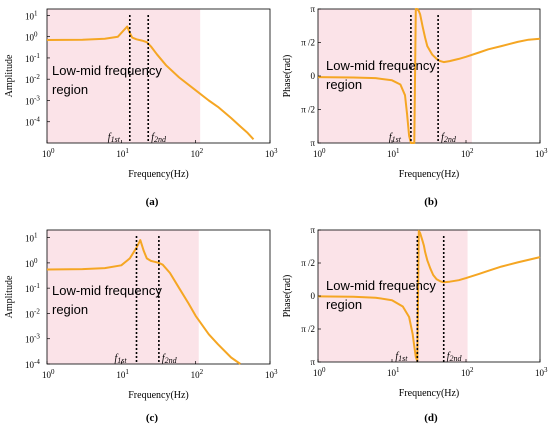  I want to click on panel-caption: (a), so click(152, 202).